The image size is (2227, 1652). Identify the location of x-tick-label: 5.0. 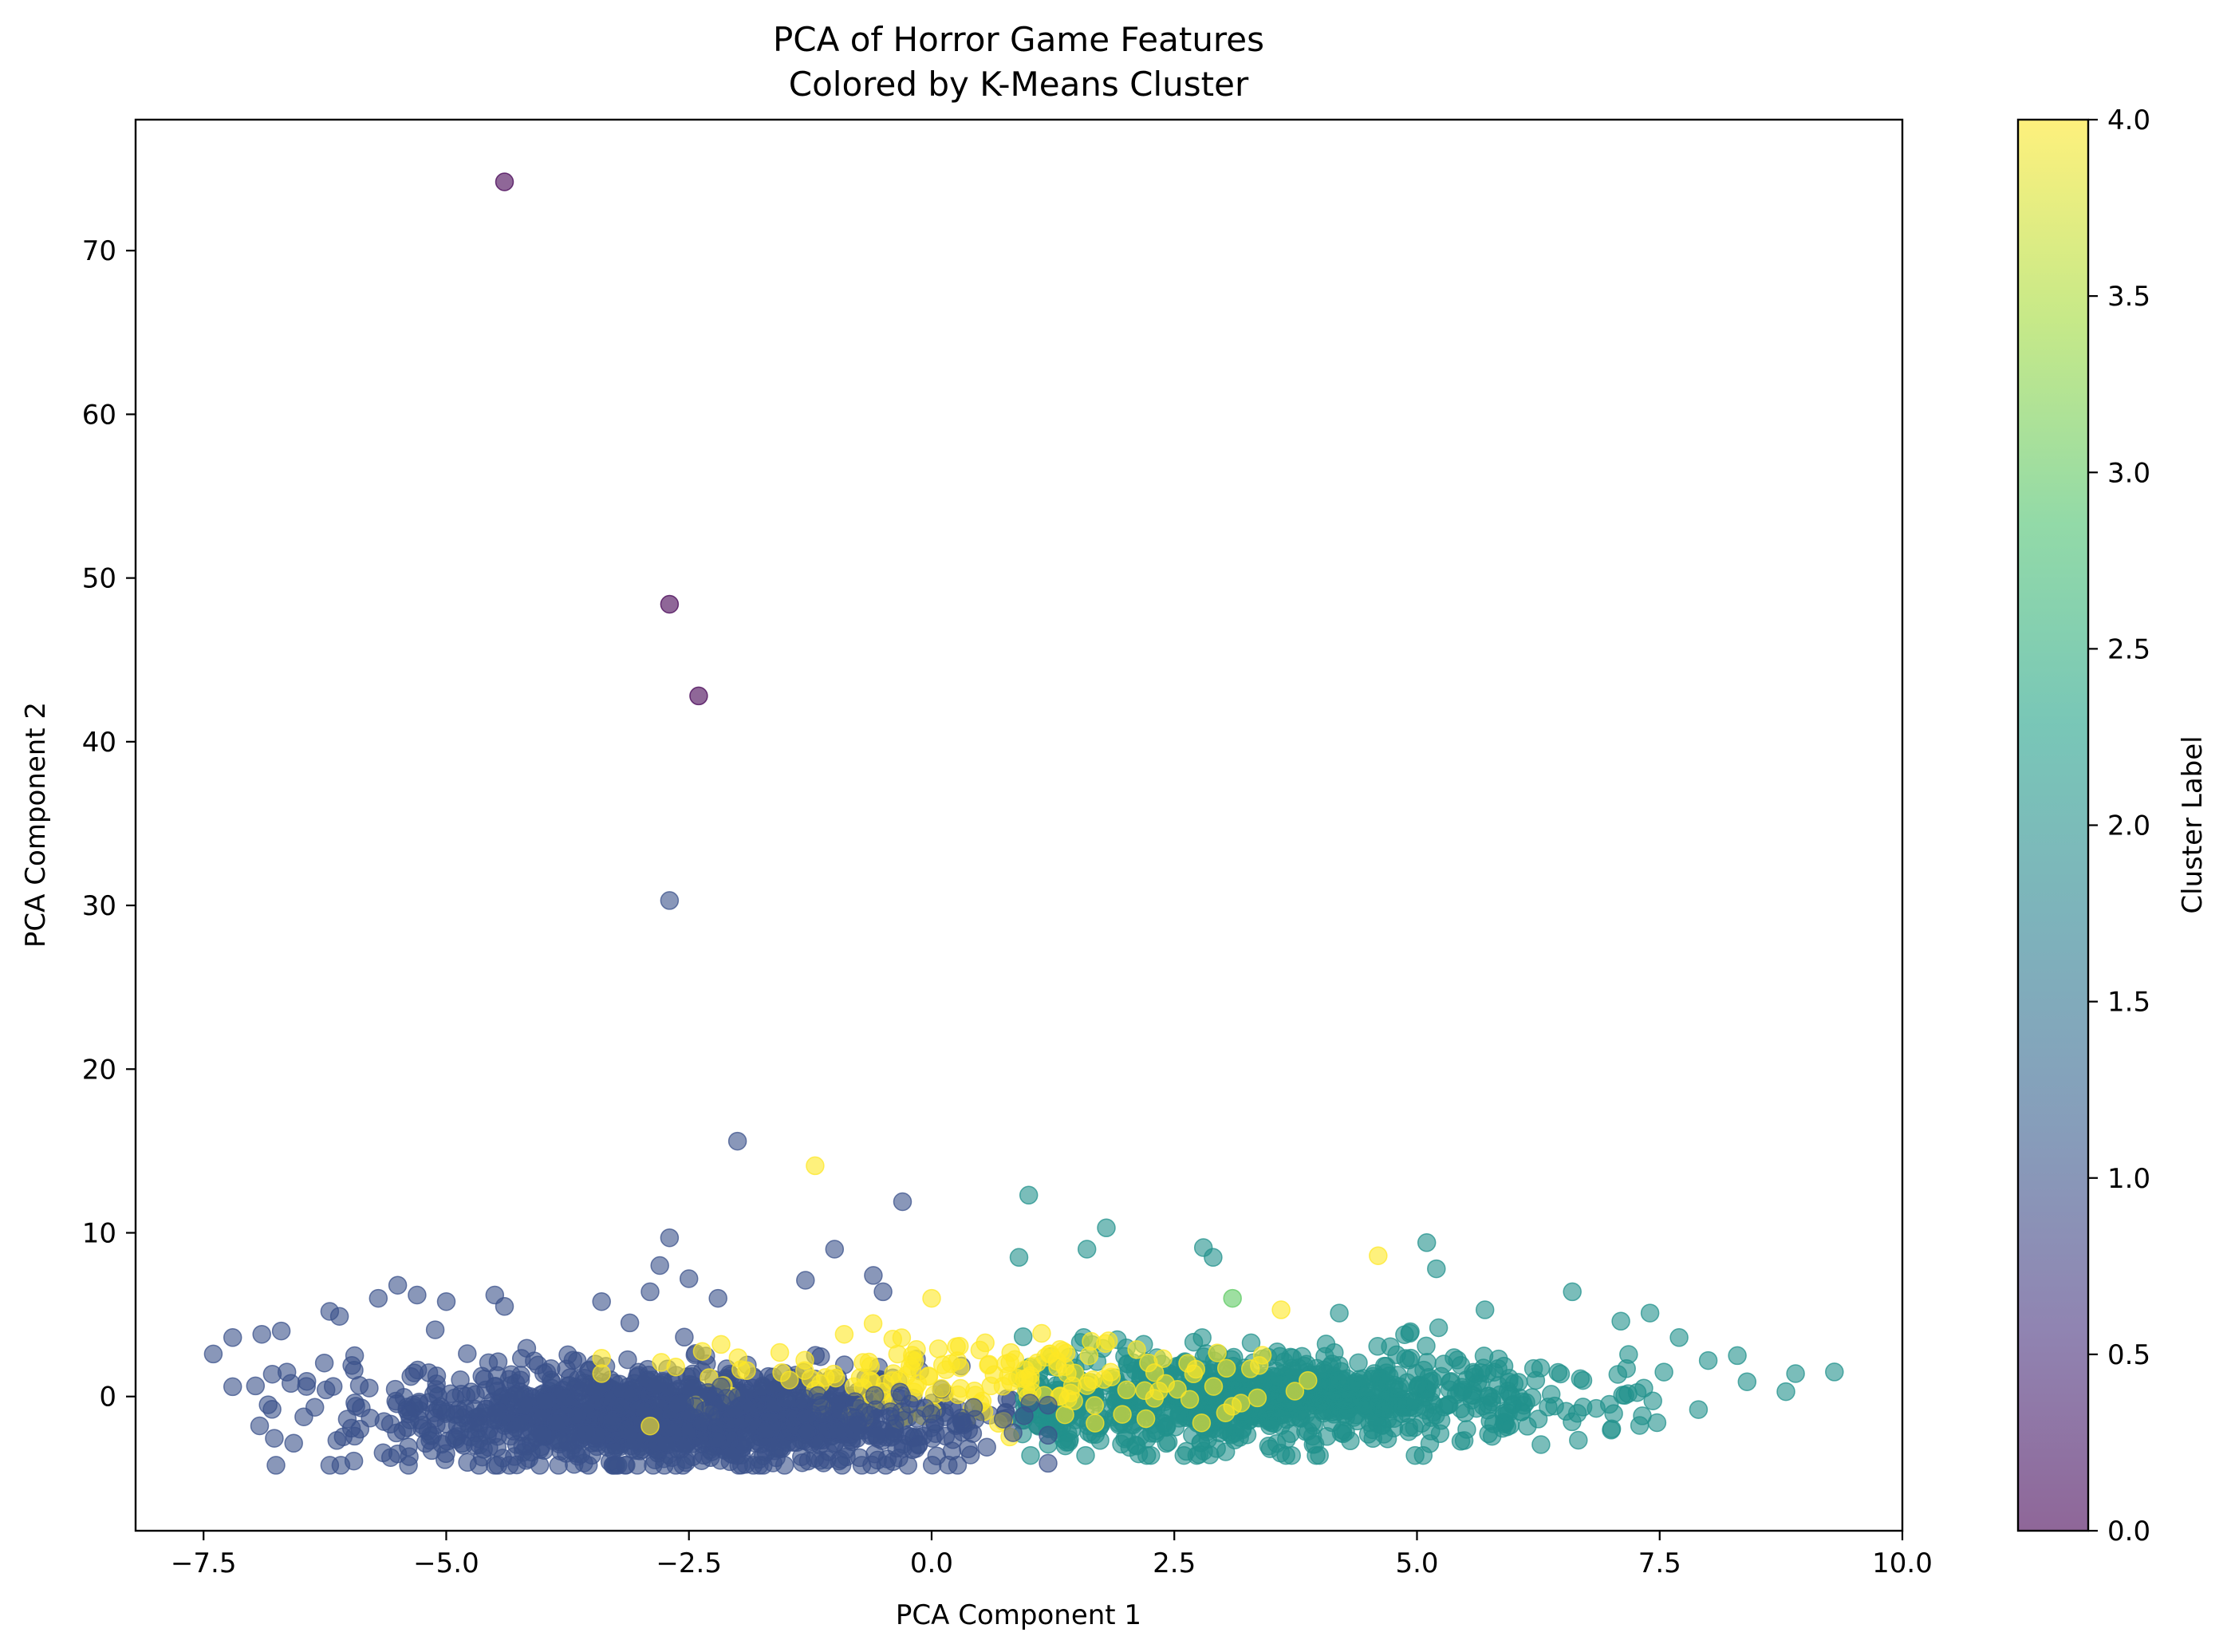
(1417, 1563).